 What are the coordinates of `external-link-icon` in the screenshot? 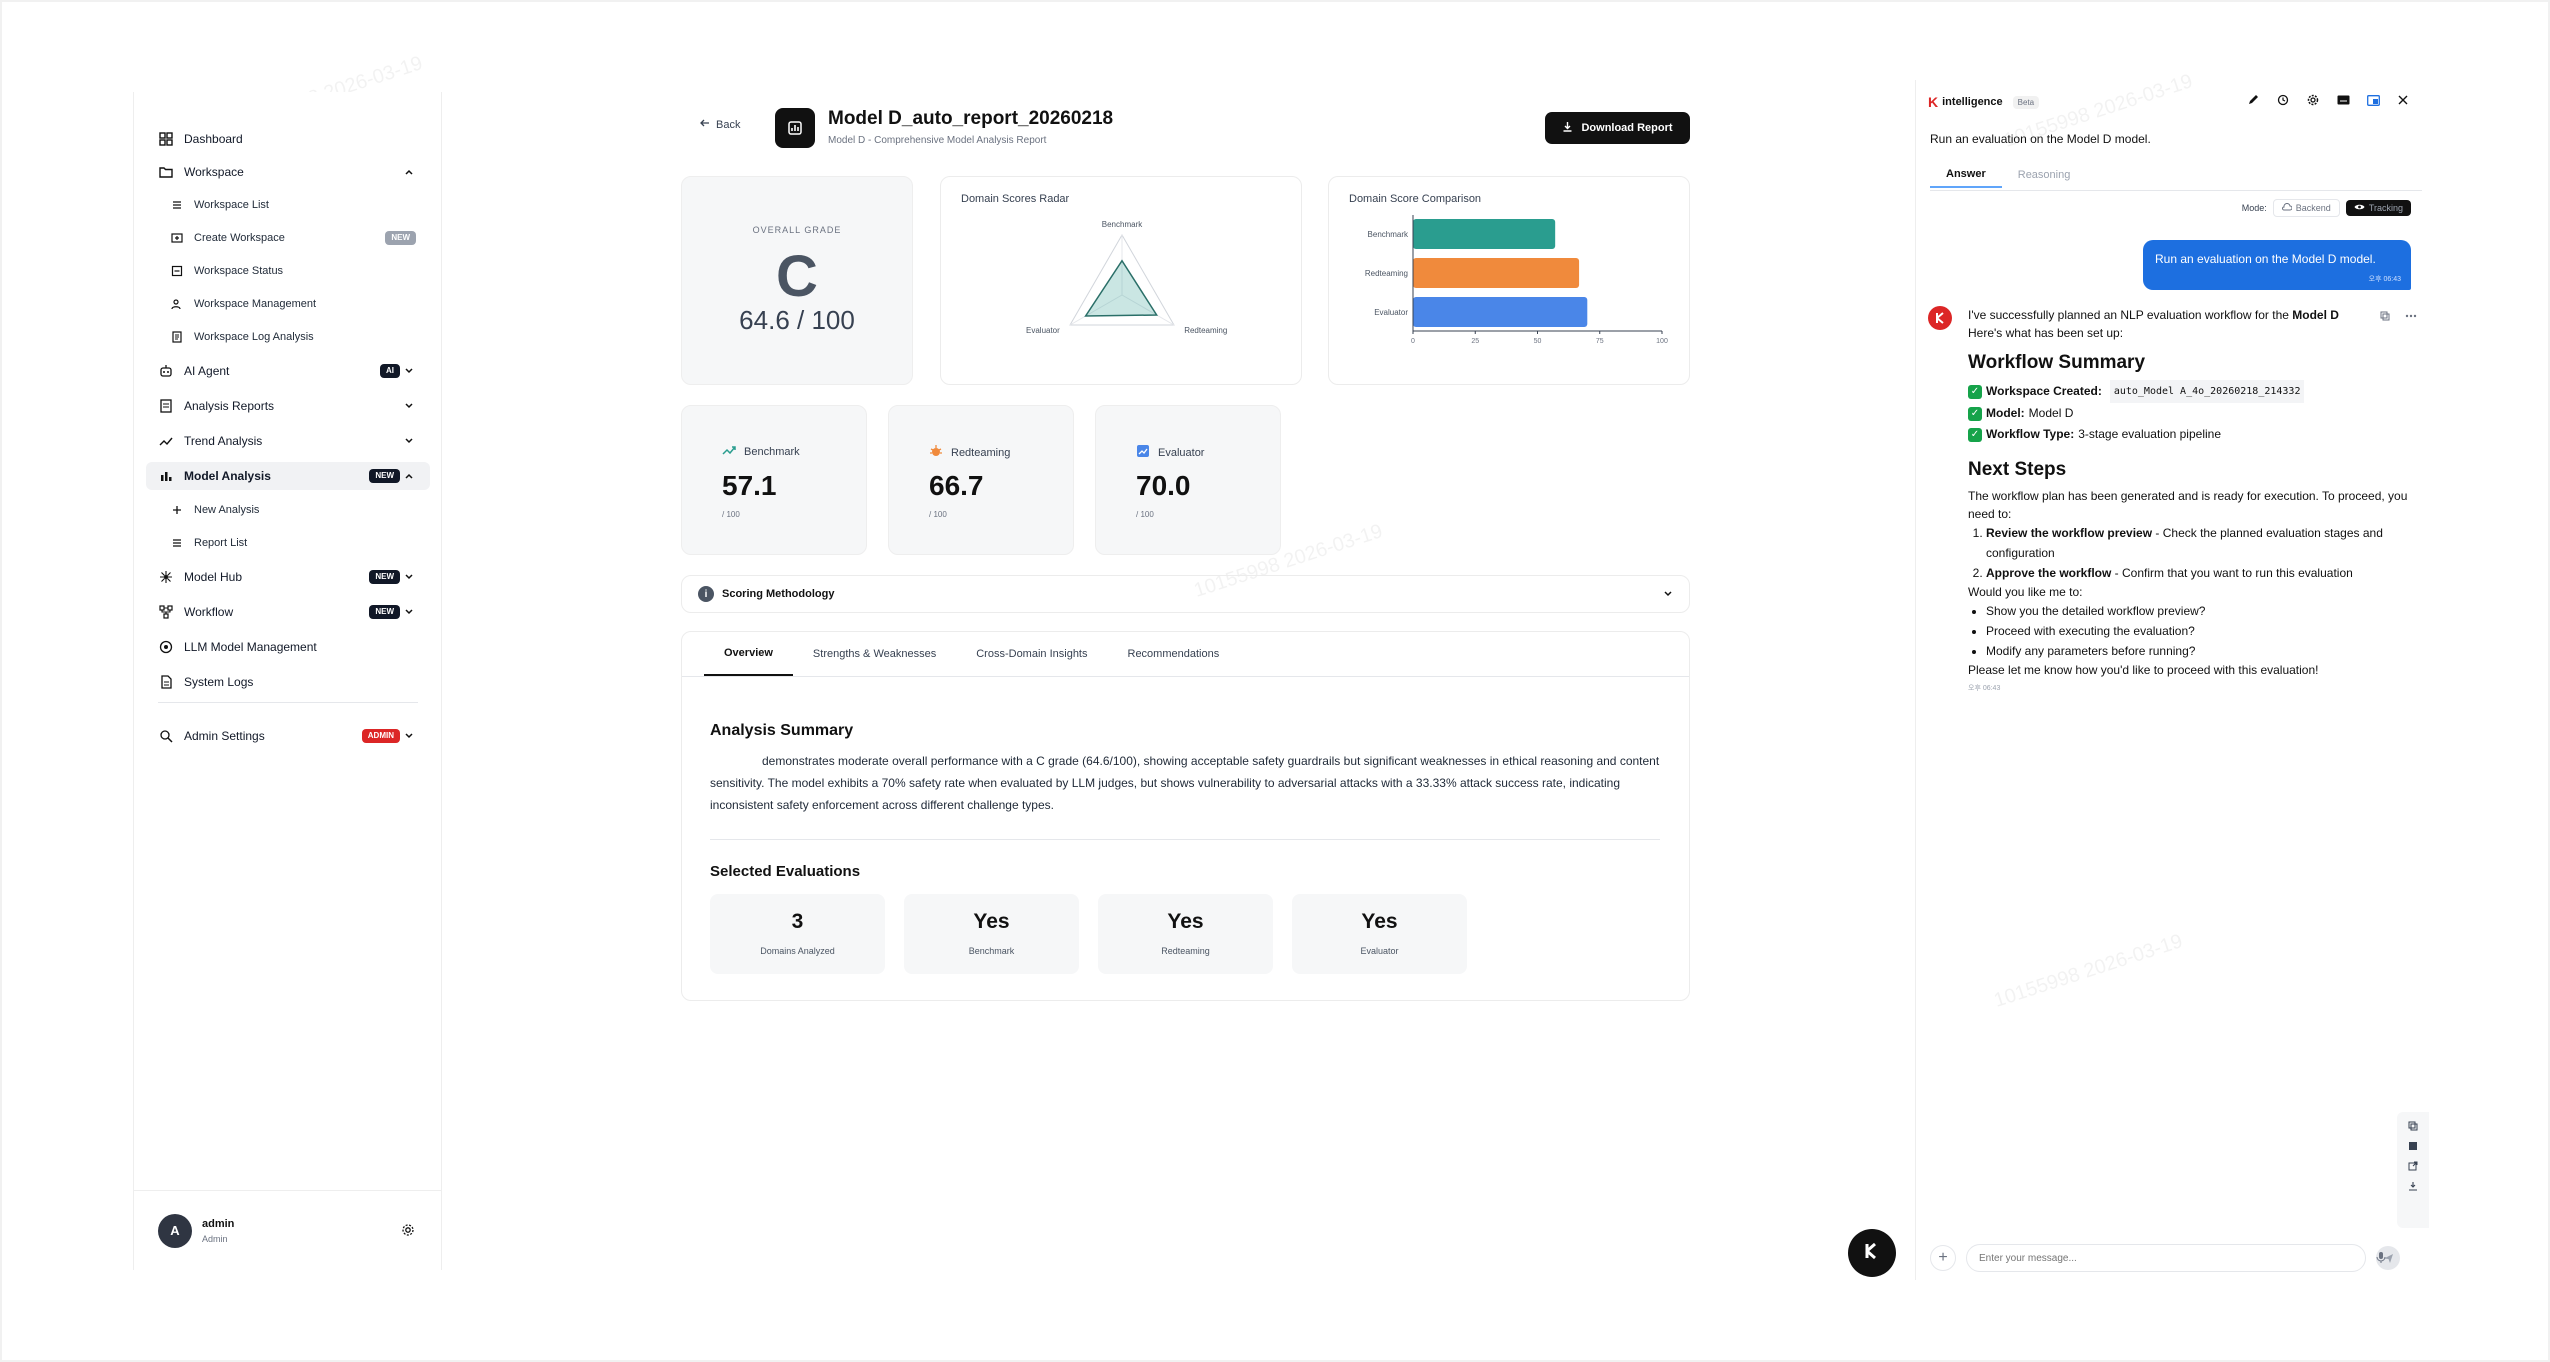 It's located at (2413, 1166).